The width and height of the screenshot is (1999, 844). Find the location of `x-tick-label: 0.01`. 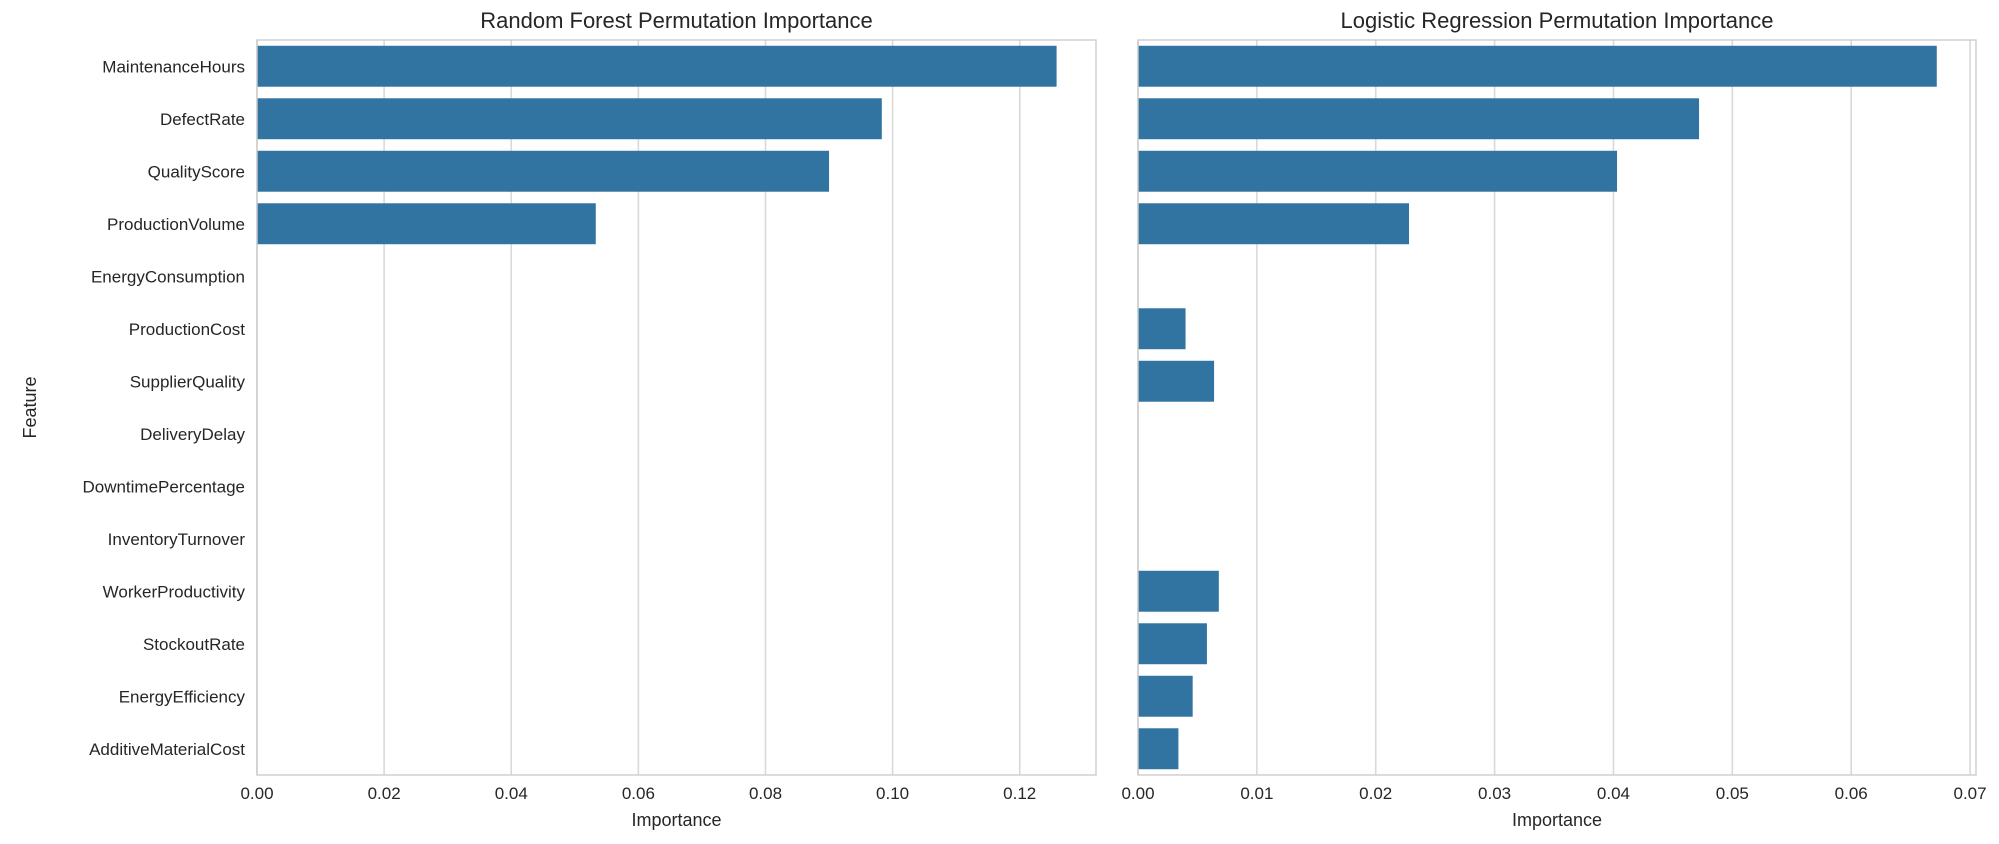

x-tick-label: 0.01 is located at coordinates (1256, 793).